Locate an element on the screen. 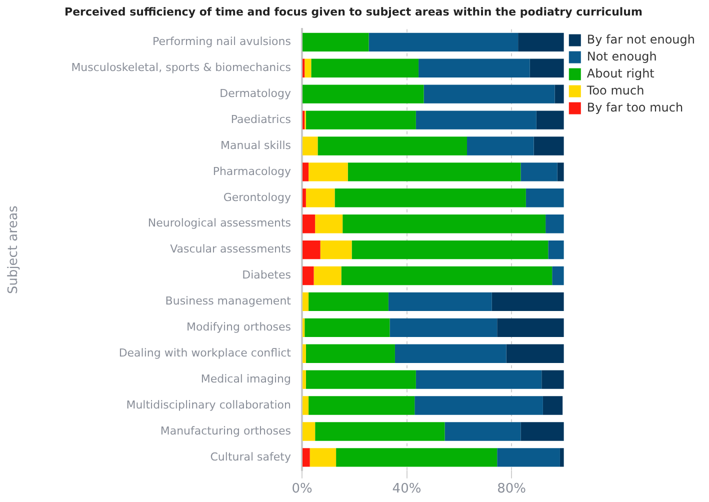  legend-label: Not enough is located at coordinates (621, 56).